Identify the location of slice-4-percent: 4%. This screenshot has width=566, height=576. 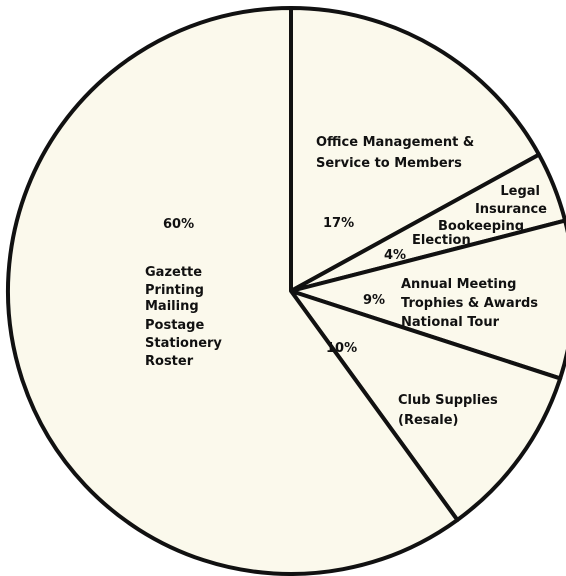
(395, 255).